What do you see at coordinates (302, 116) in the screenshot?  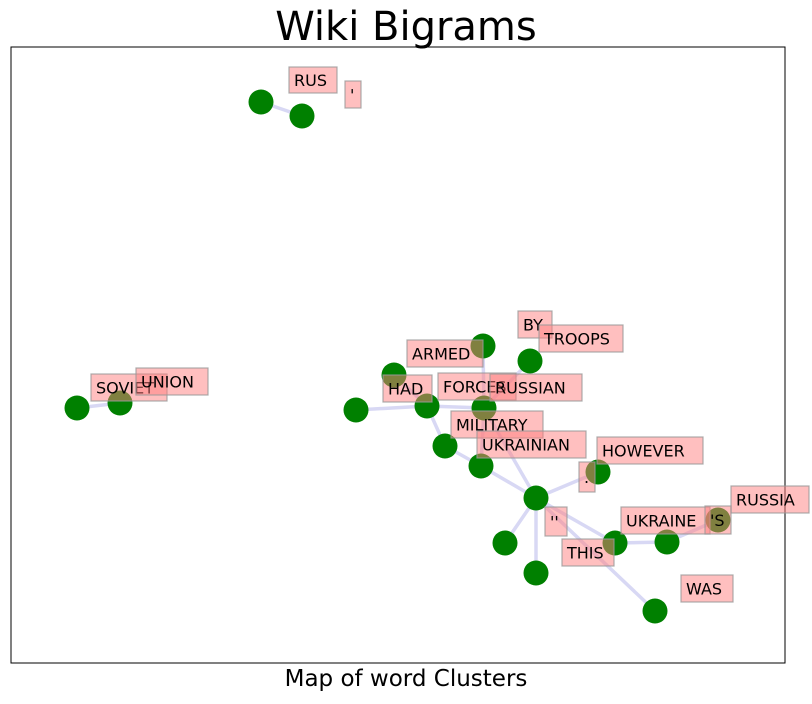 I see `node-n_rus_b` at bounding box center [302, 116].